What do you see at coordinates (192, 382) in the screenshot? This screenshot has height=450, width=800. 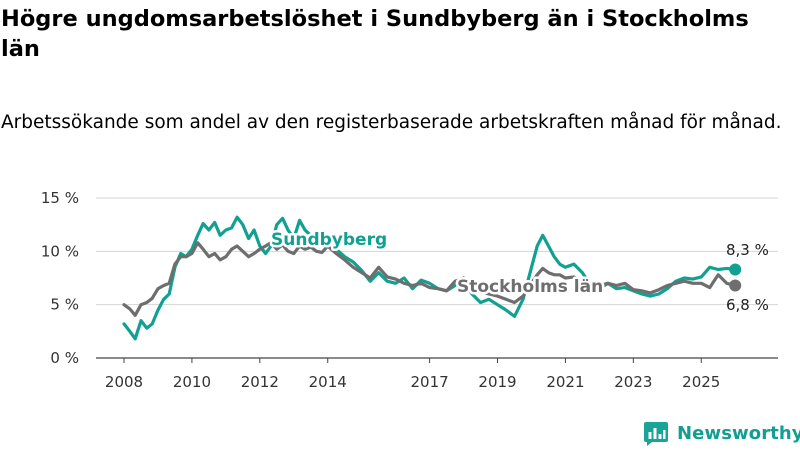 I see `x-tick-label: 2010` at bounding box center [192, 382].